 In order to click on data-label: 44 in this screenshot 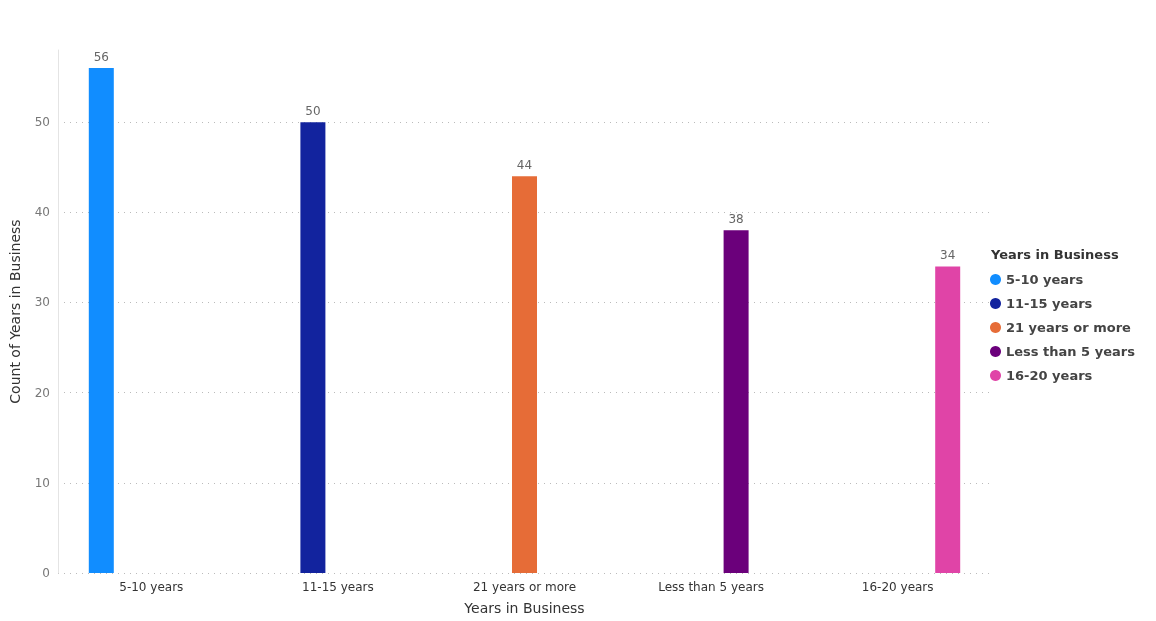, I will do `click(524, 165)`.